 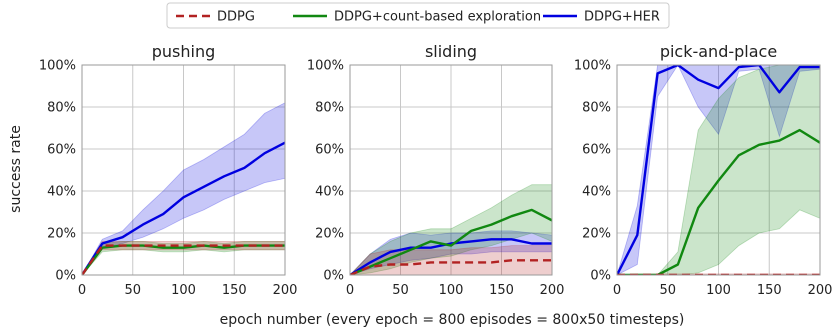 I want to click on y-axis-label: success rate, so click(x=16, y=169).